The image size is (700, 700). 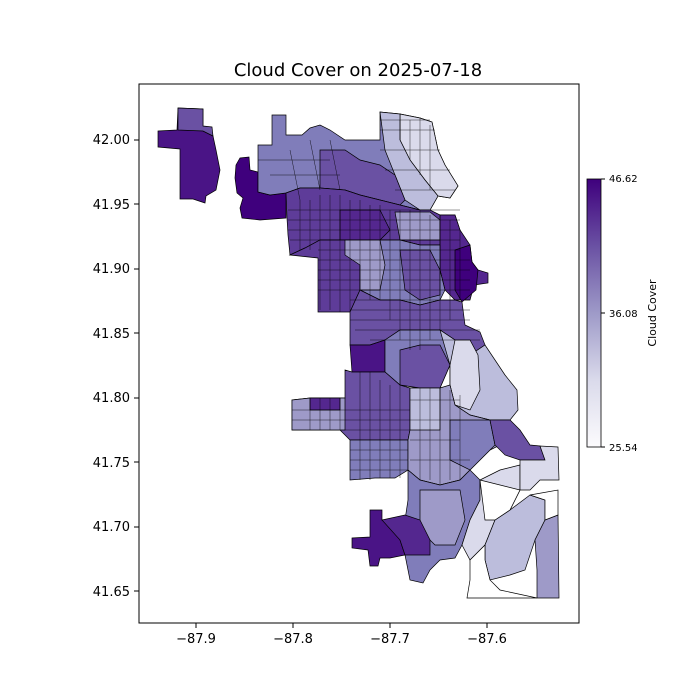 I want to click on y-tick: 42.00, so click(x=116, y=140).